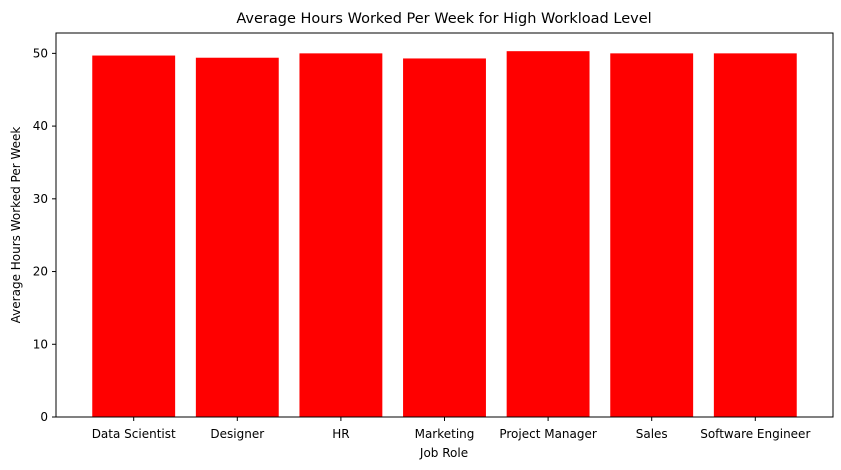  Describe the element at coordinates (652, 235) in the screenshot. I see `bar-sales` at that location.